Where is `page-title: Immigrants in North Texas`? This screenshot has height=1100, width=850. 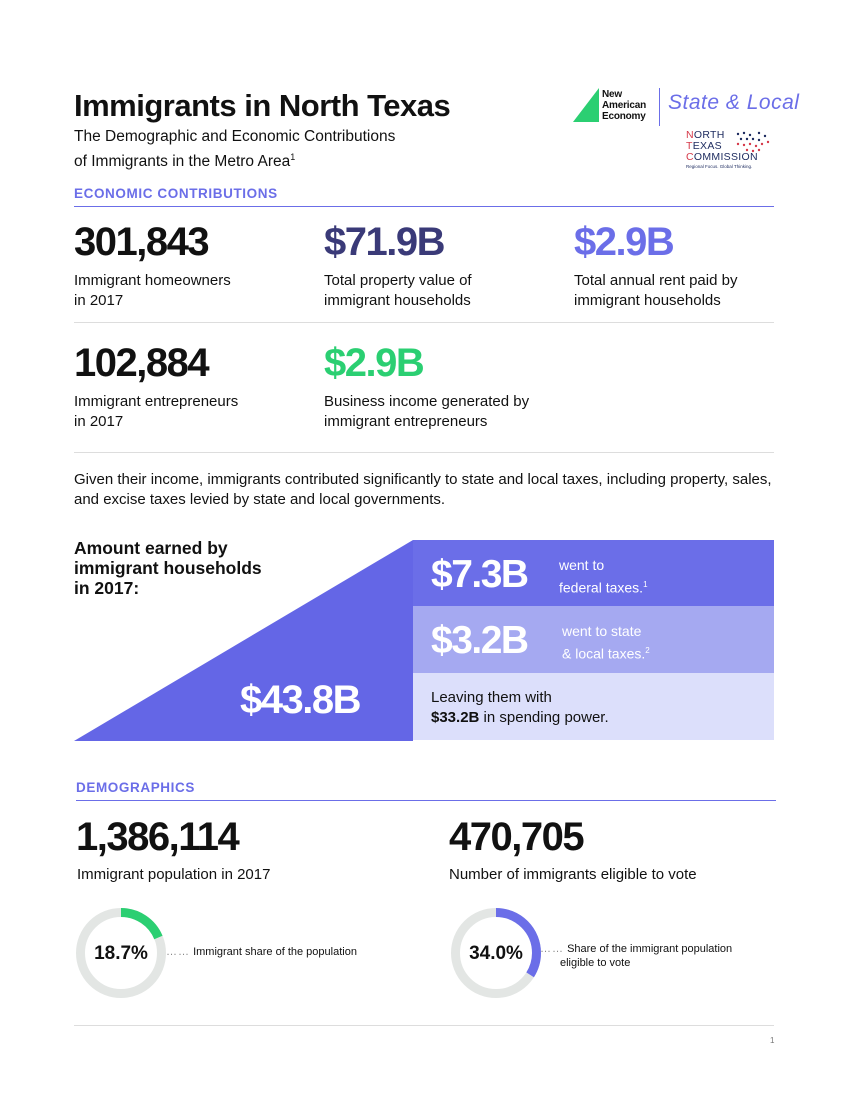 page-title: Immigrants in North Texas is located at coordinates (262, 105).